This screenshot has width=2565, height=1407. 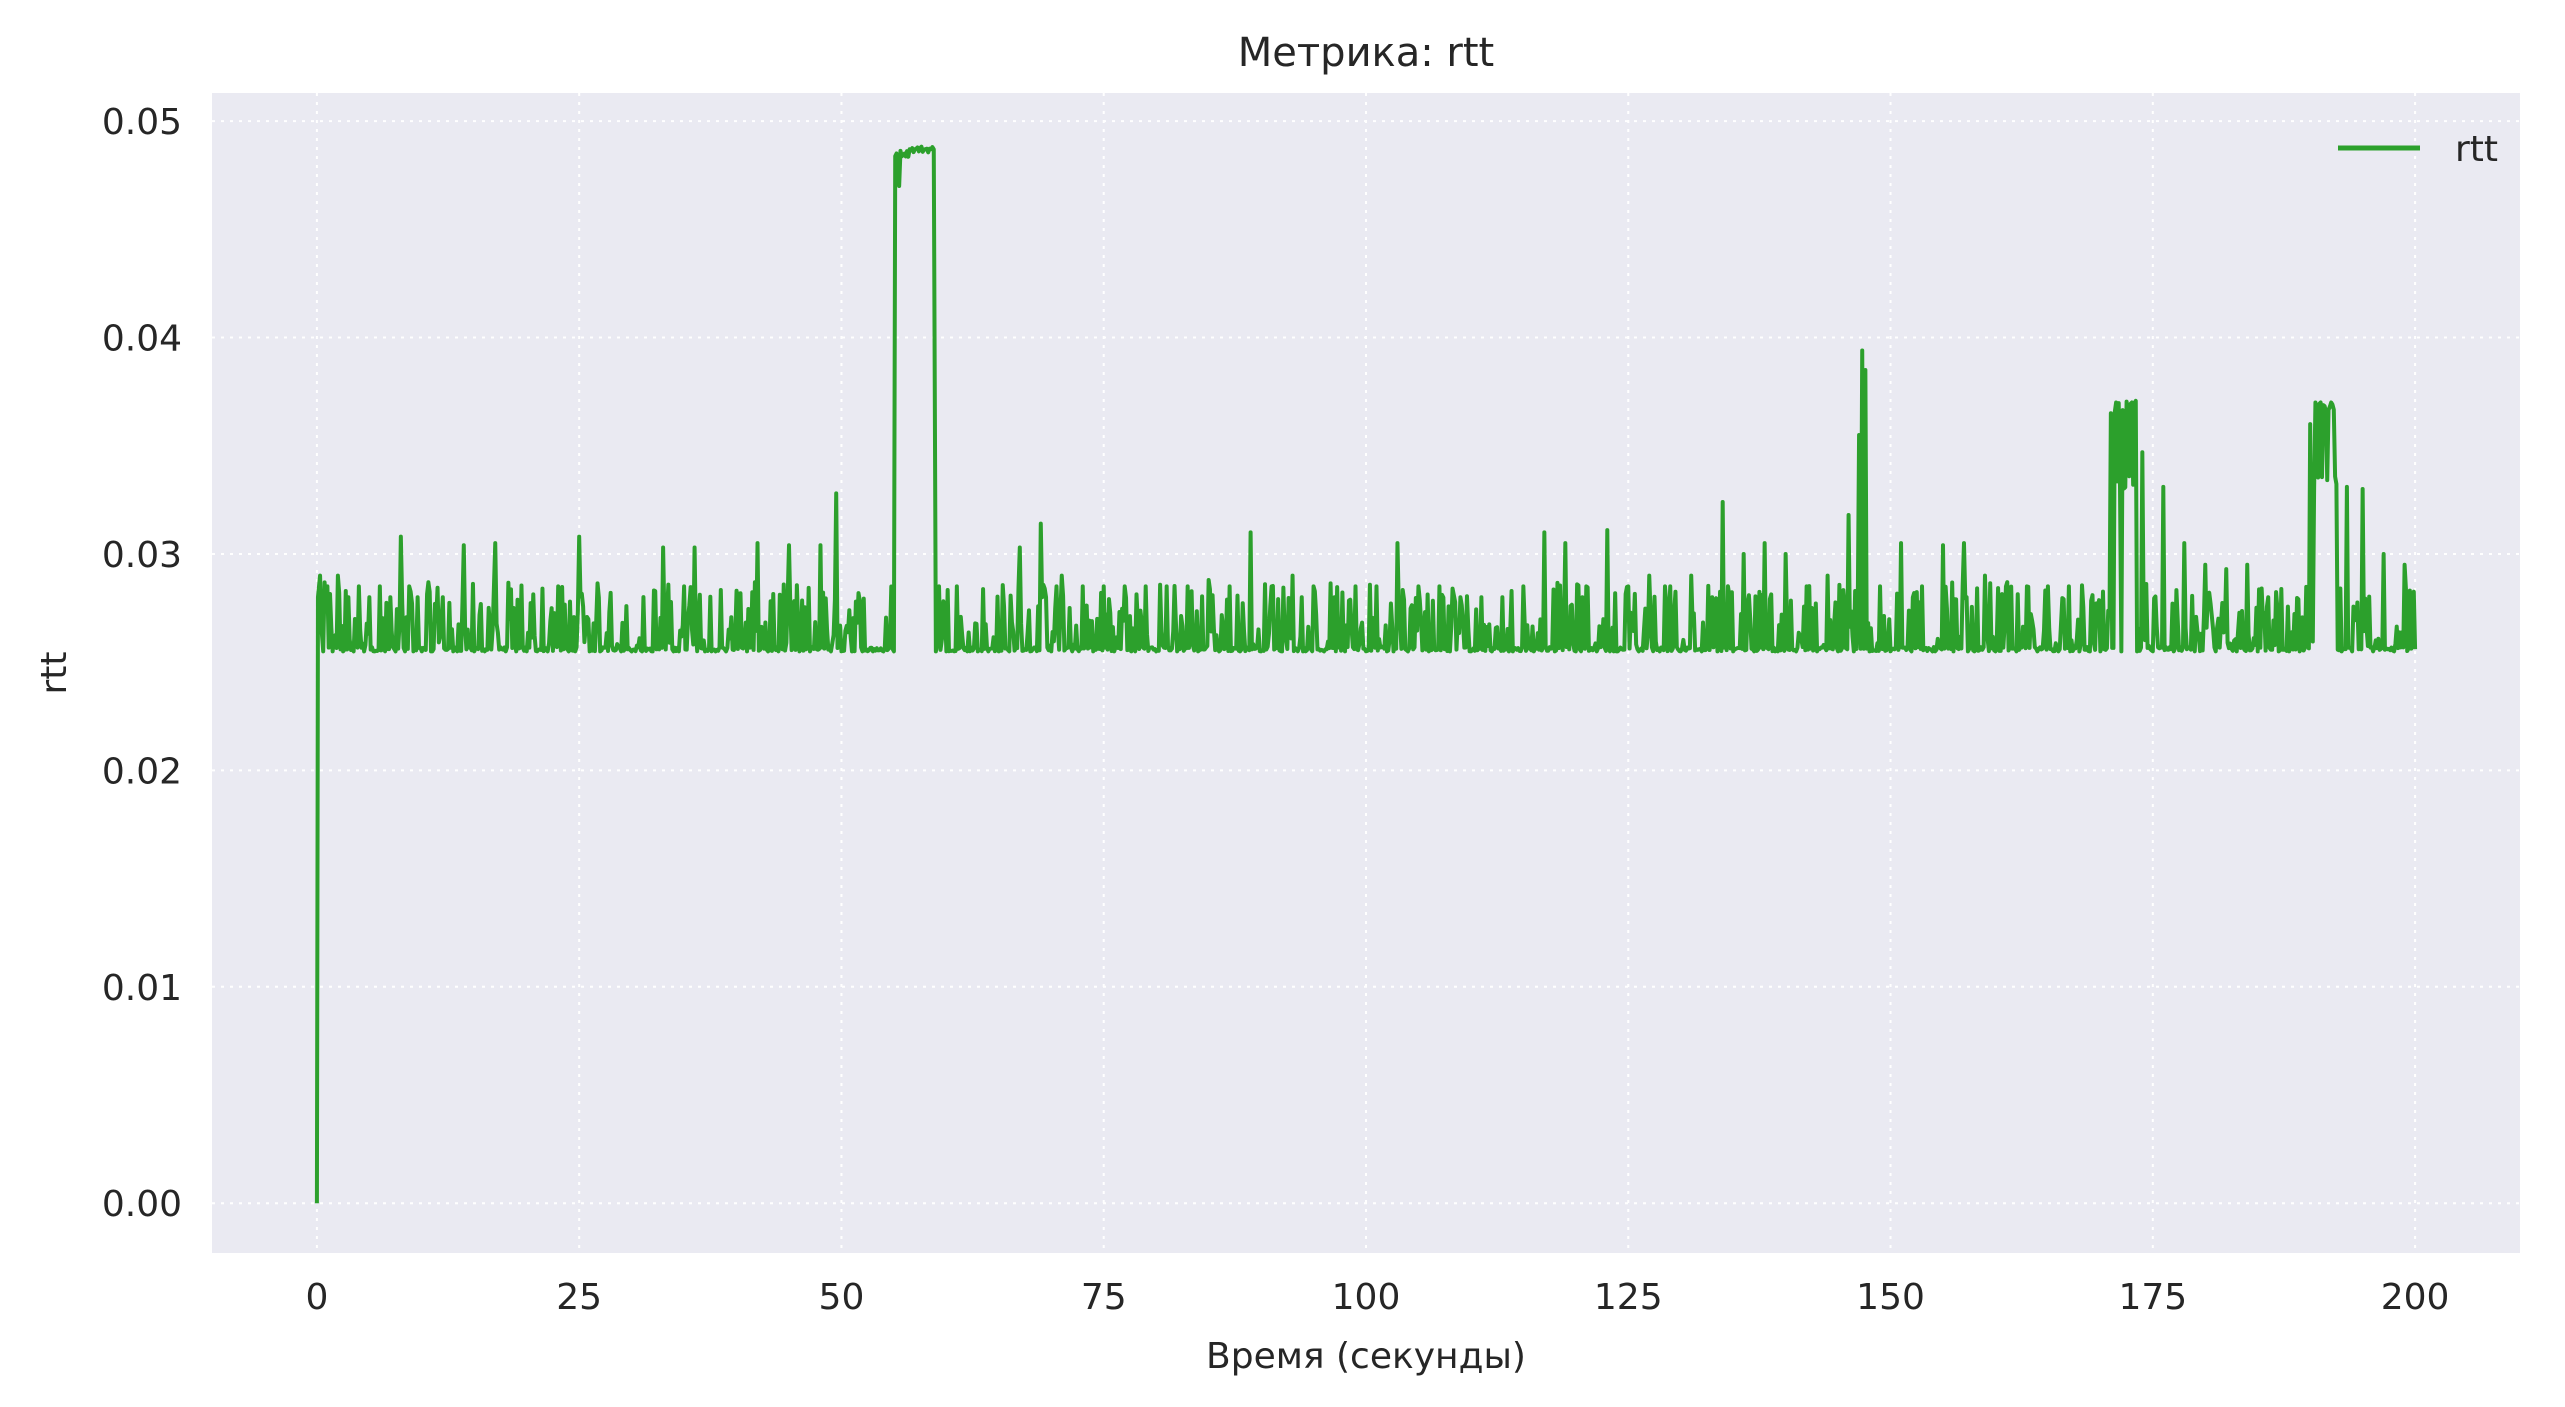 I want to click on chart-title: Метрика: rtt, so click(x=1366, y=53).